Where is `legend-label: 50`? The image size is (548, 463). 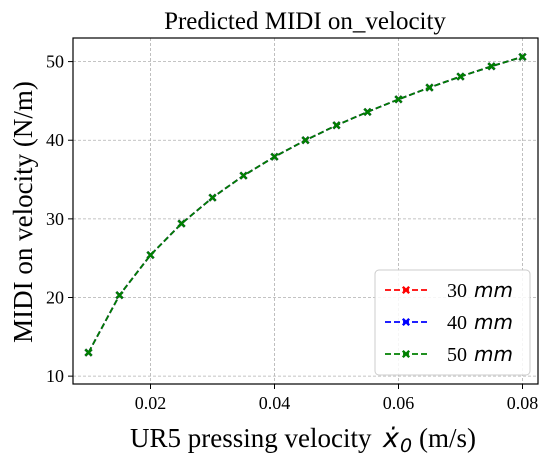 legend-label: 50 is located at coordinates (457, 355).